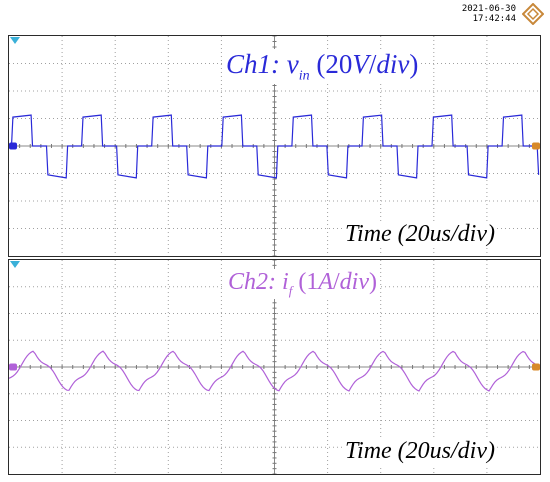  Describe the element at coordinates (285, 282) in the screenshot. I see `variable-name: i` at that location.